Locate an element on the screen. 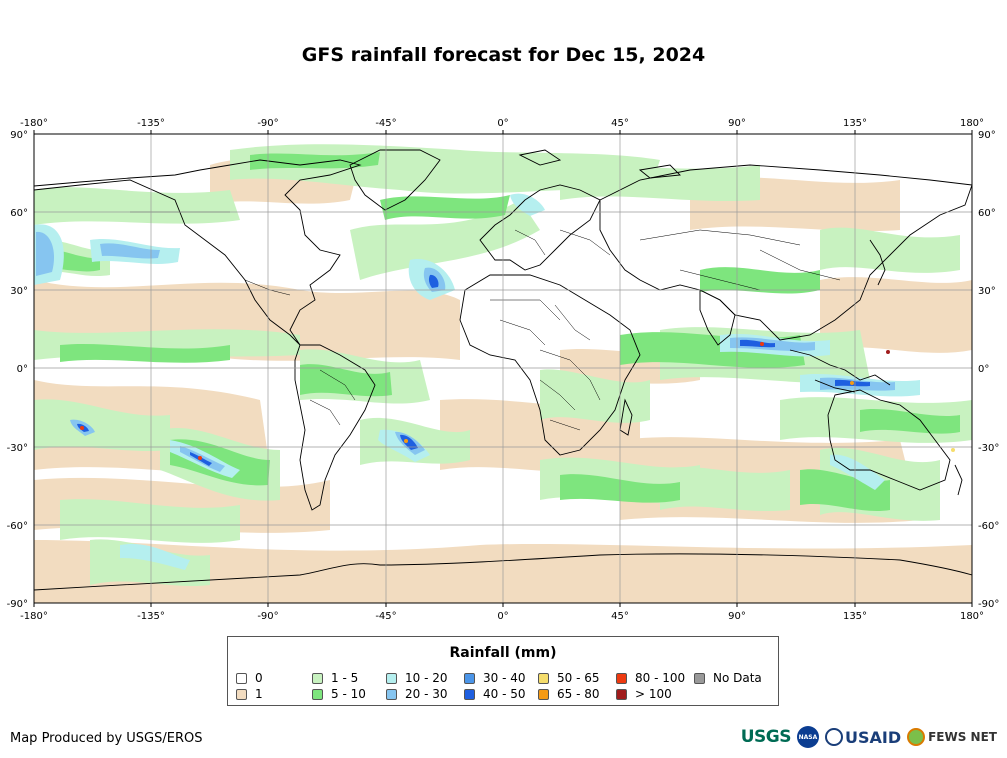 This screenshot has height=758, width=1007. legend-label: No Data is located at coordinates (737, 678).